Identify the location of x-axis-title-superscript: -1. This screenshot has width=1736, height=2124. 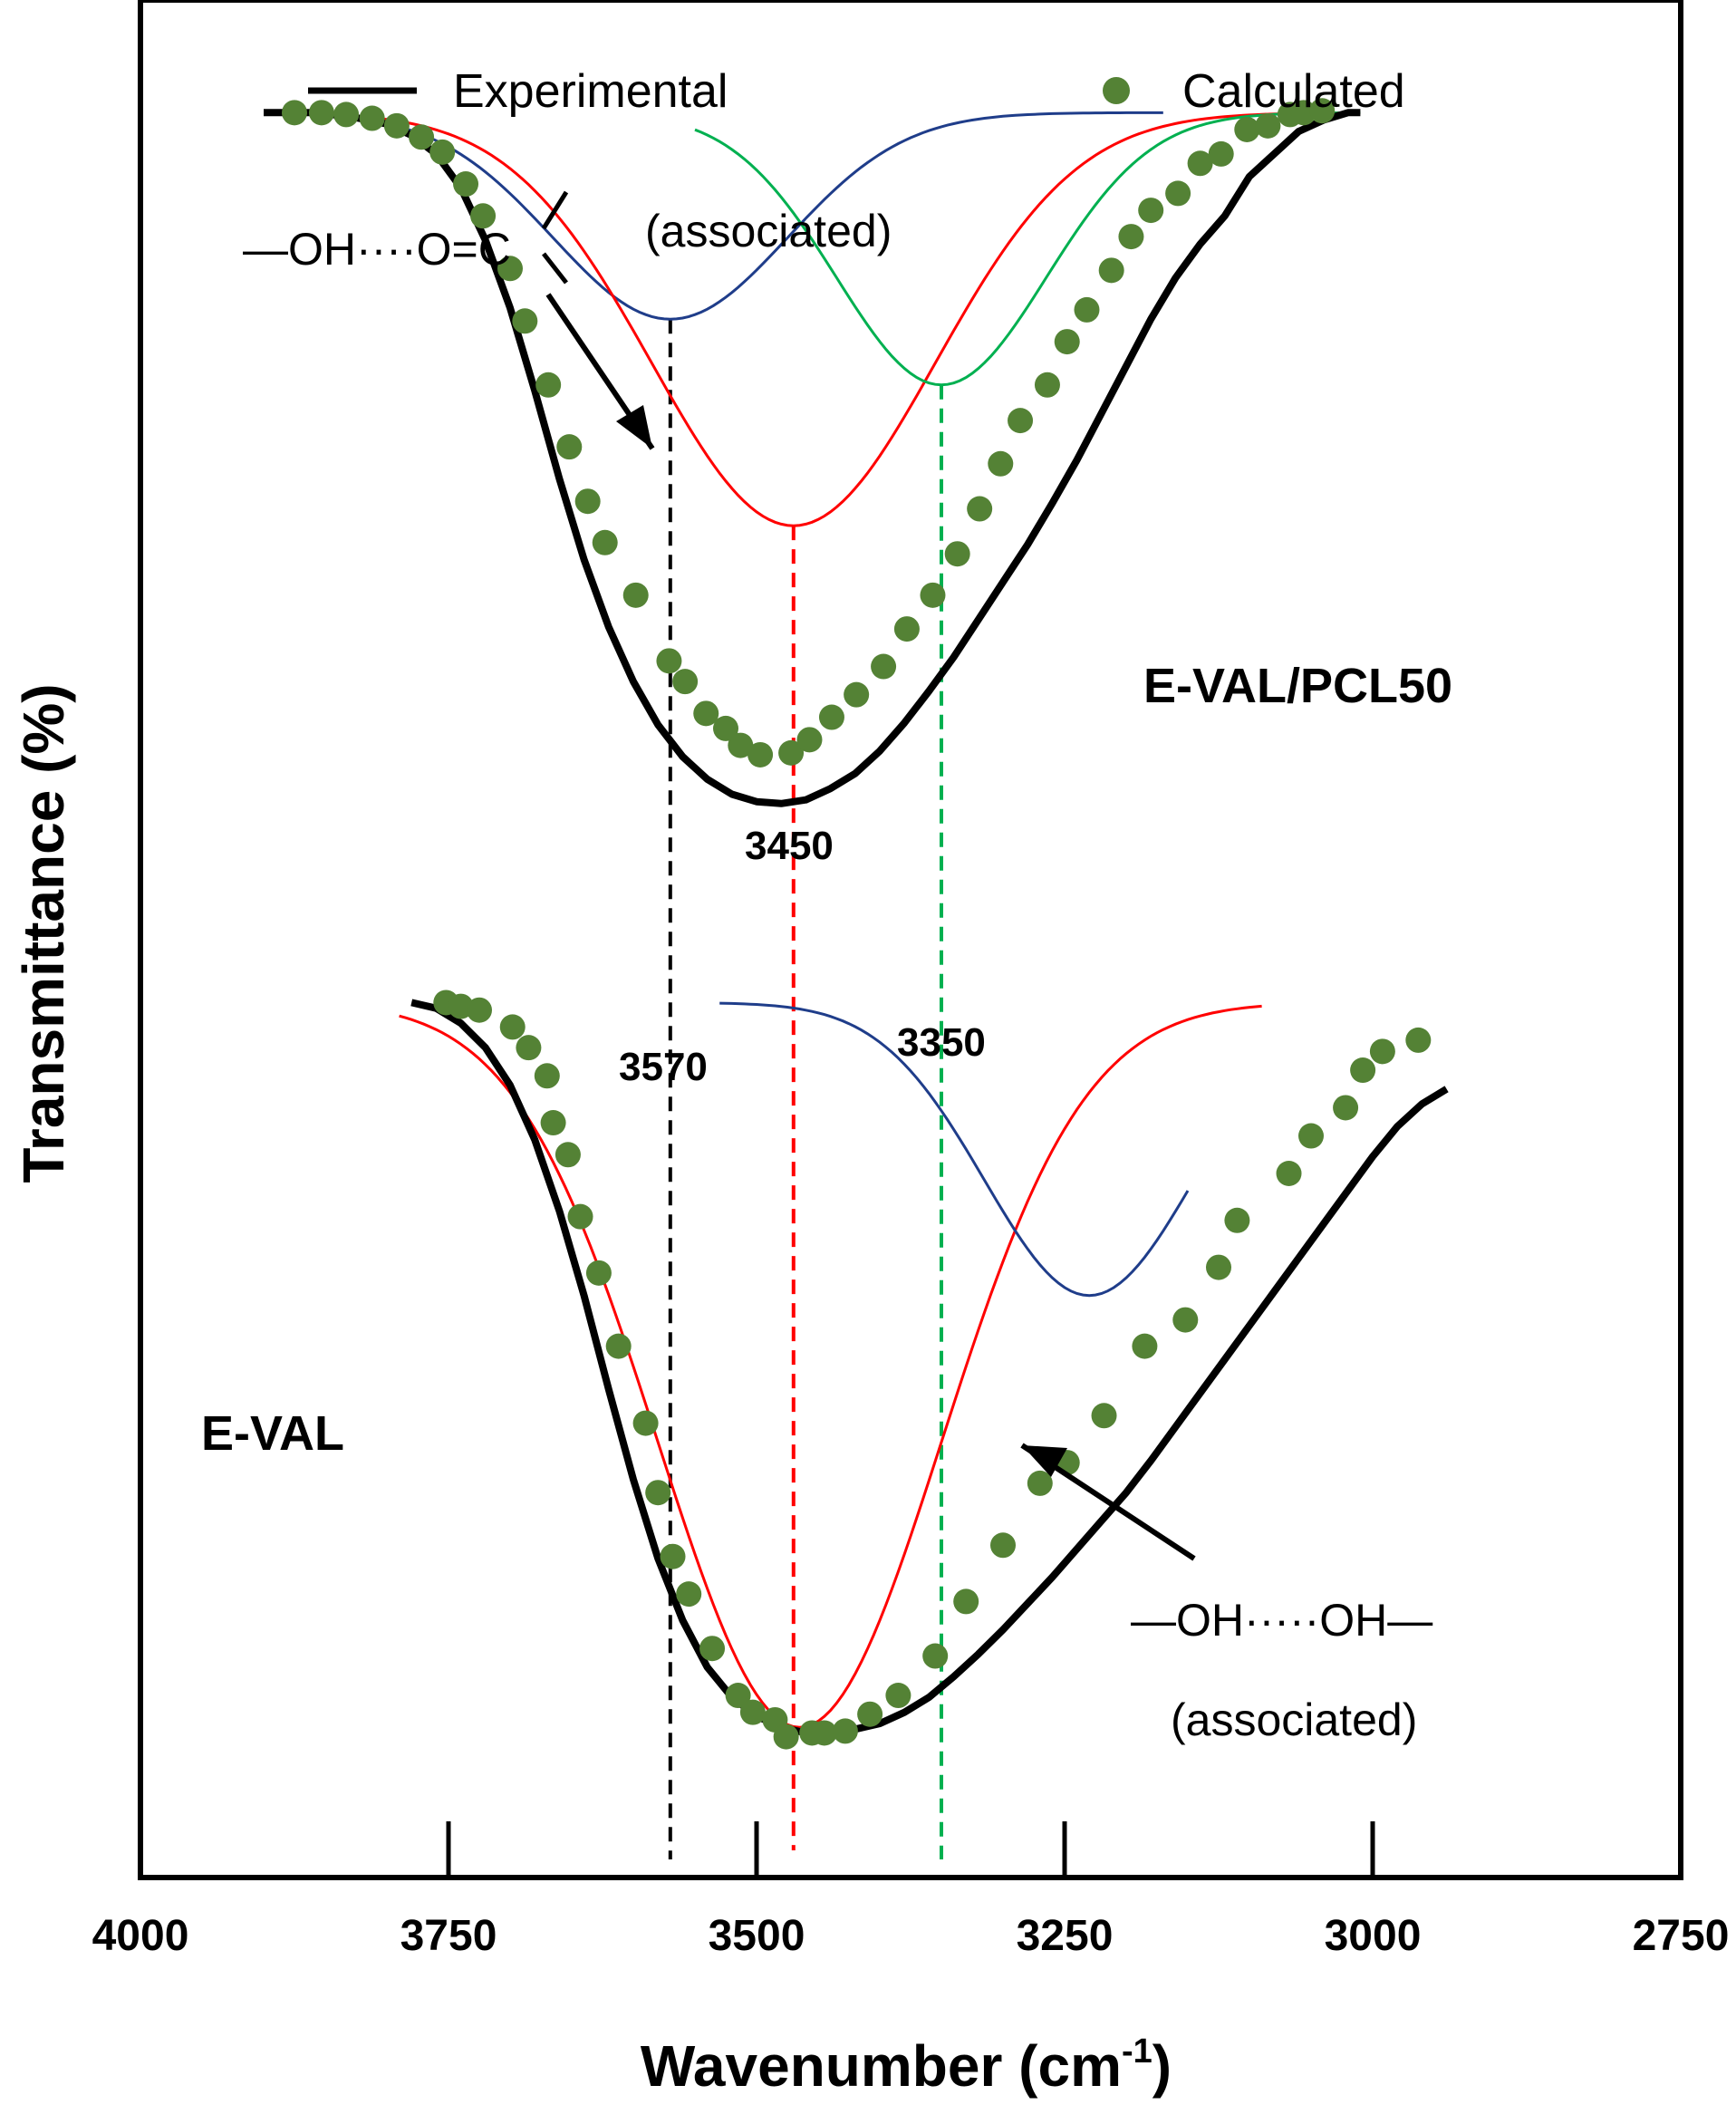
(1137, 2051).